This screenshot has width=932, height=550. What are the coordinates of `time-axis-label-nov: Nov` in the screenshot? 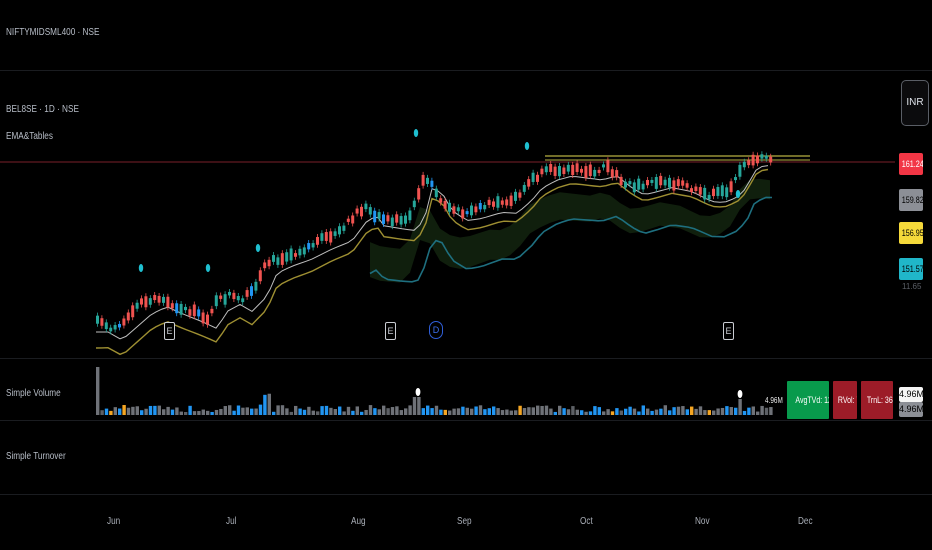 It's located at (702, 521).